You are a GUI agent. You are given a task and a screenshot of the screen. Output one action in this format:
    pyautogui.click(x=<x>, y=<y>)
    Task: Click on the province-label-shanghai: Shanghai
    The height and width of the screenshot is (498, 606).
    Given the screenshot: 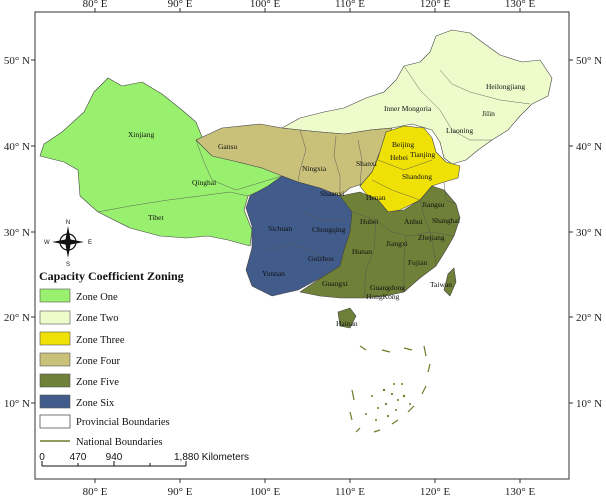 What is the action you would take?
    pyautogui.click(x=446, y=220)
    